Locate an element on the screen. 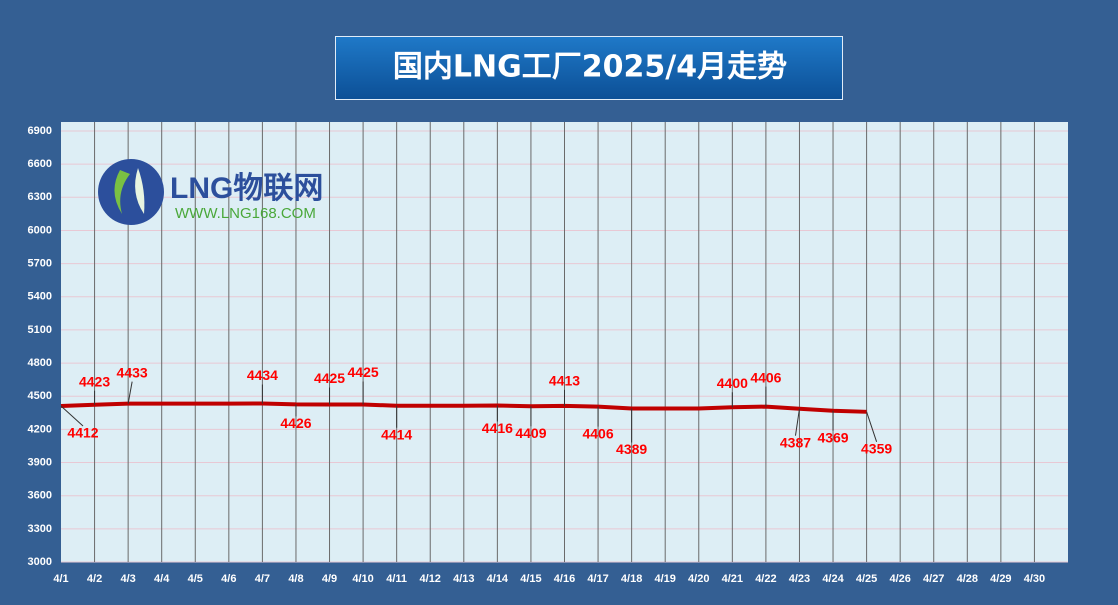 This screenshot has height=605, width=1118. x-tick-label: 4/16 is located at coordinates (564, 579).